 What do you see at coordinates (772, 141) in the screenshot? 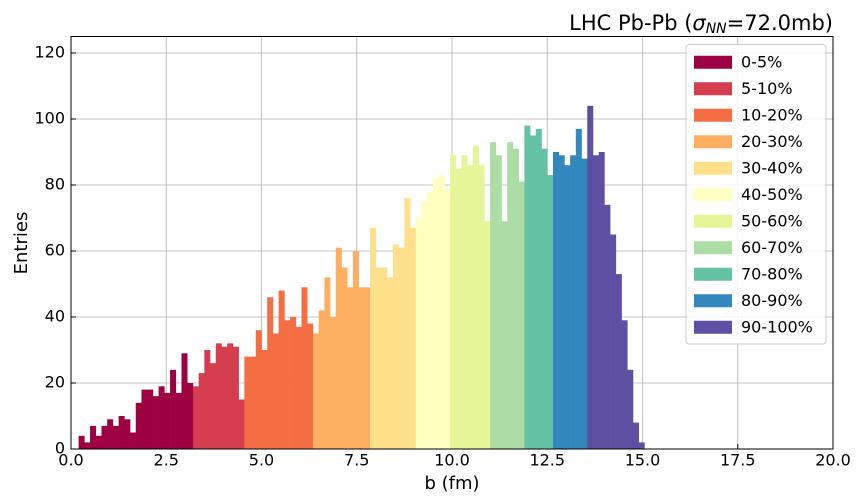
I see `legend-label: 20-30%` at bounding box center [772, 141].